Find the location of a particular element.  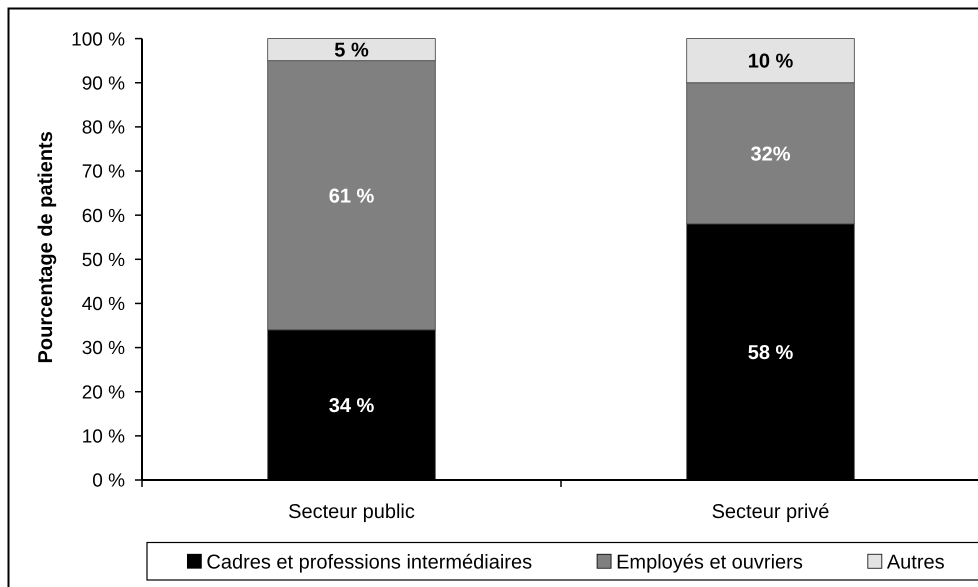

y-tick-label: 20 % is located at coordinates (104, 393).